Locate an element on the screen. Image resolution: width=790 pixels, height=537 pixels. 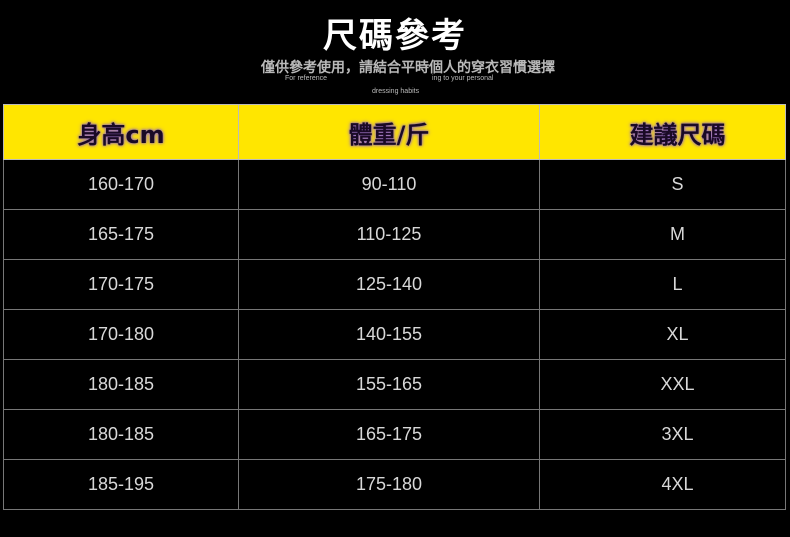
table-header-row: 身高cm 體重/斤 建議尺碼 is located at coordinates (394, 132).